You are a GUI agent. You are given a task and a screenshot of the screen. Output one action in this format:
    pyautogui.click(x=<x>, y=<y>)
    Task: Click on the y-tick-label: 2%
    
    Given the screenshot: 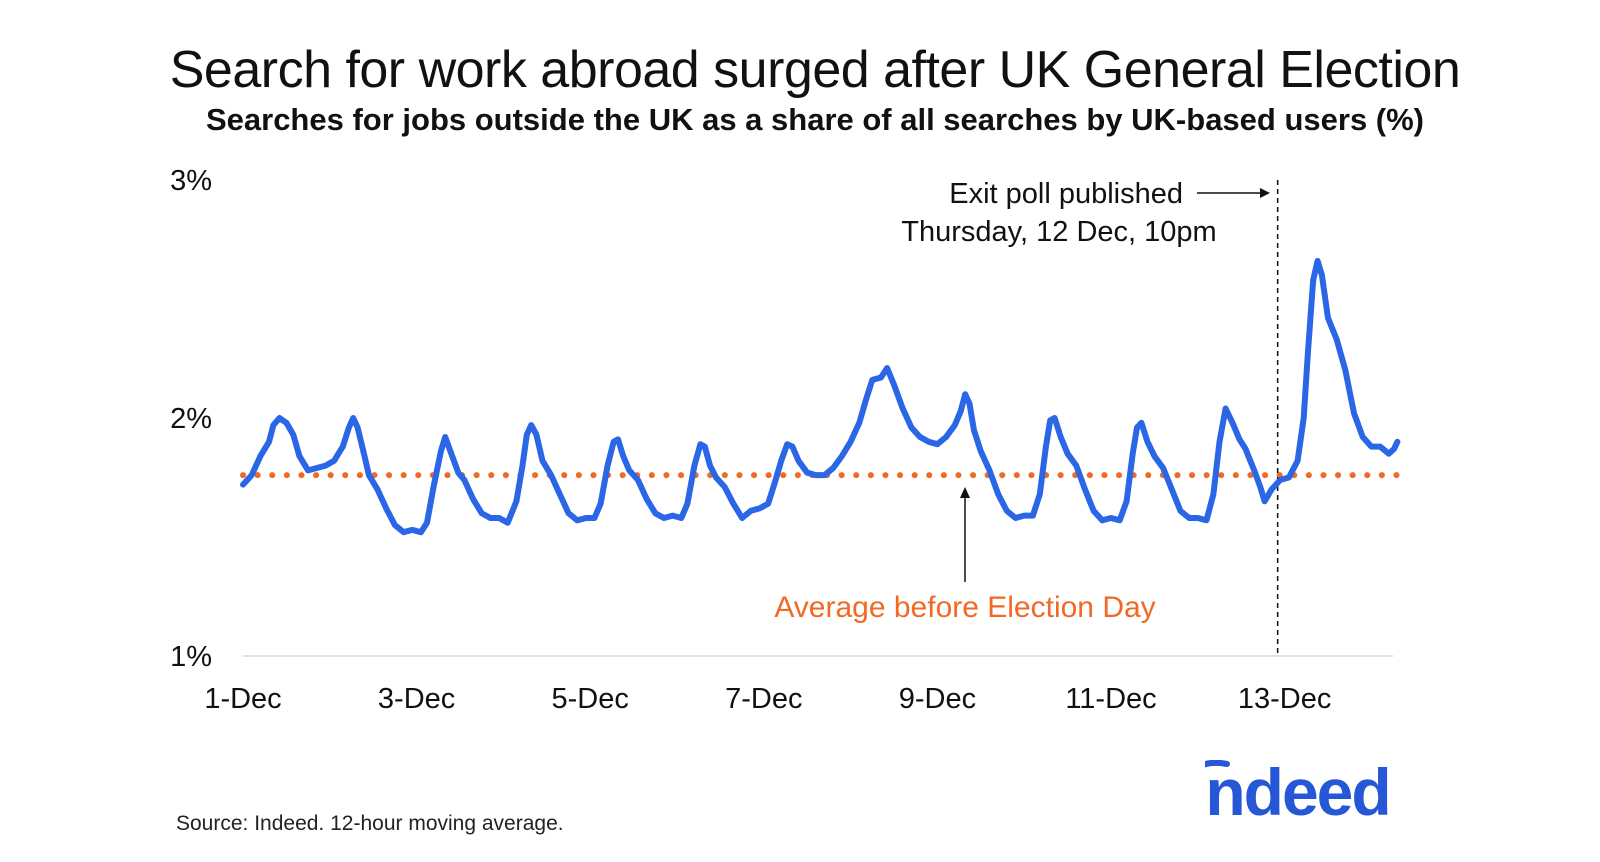 What is the action you would take?
    pyautogui.click(x=191, y=419)
    